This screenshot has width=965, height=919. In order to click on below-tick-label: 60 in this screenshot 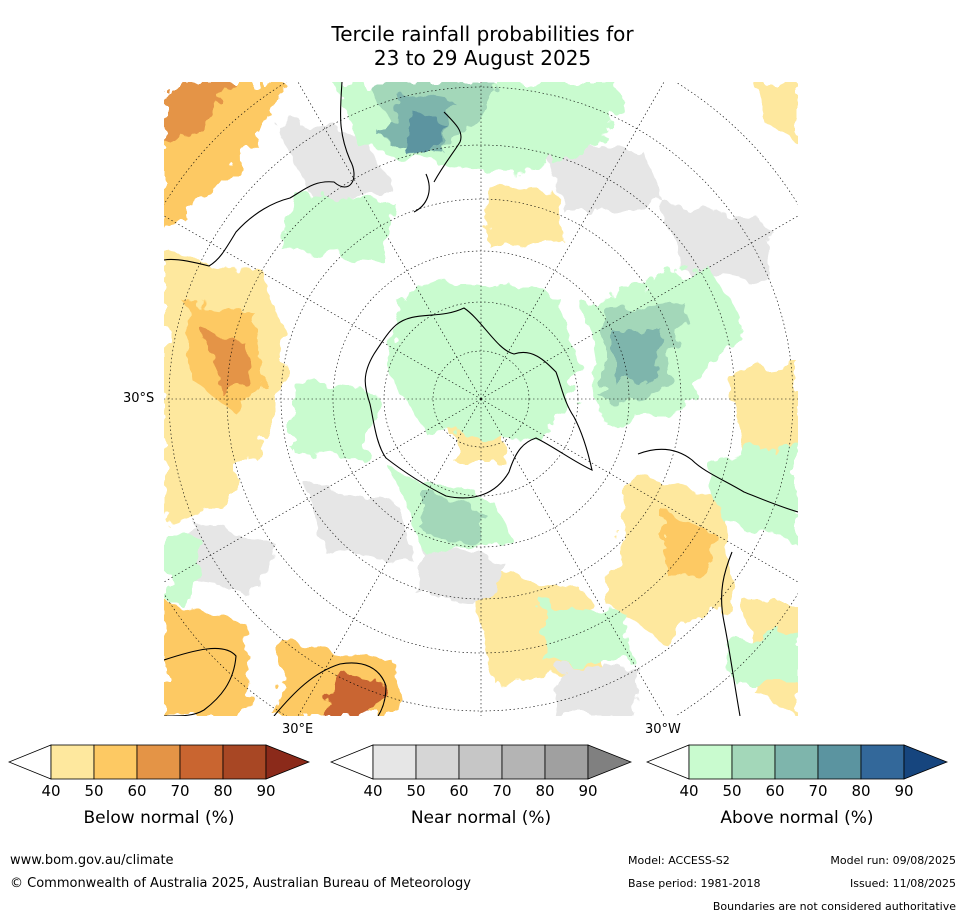, I will do `click(137, 791)`.